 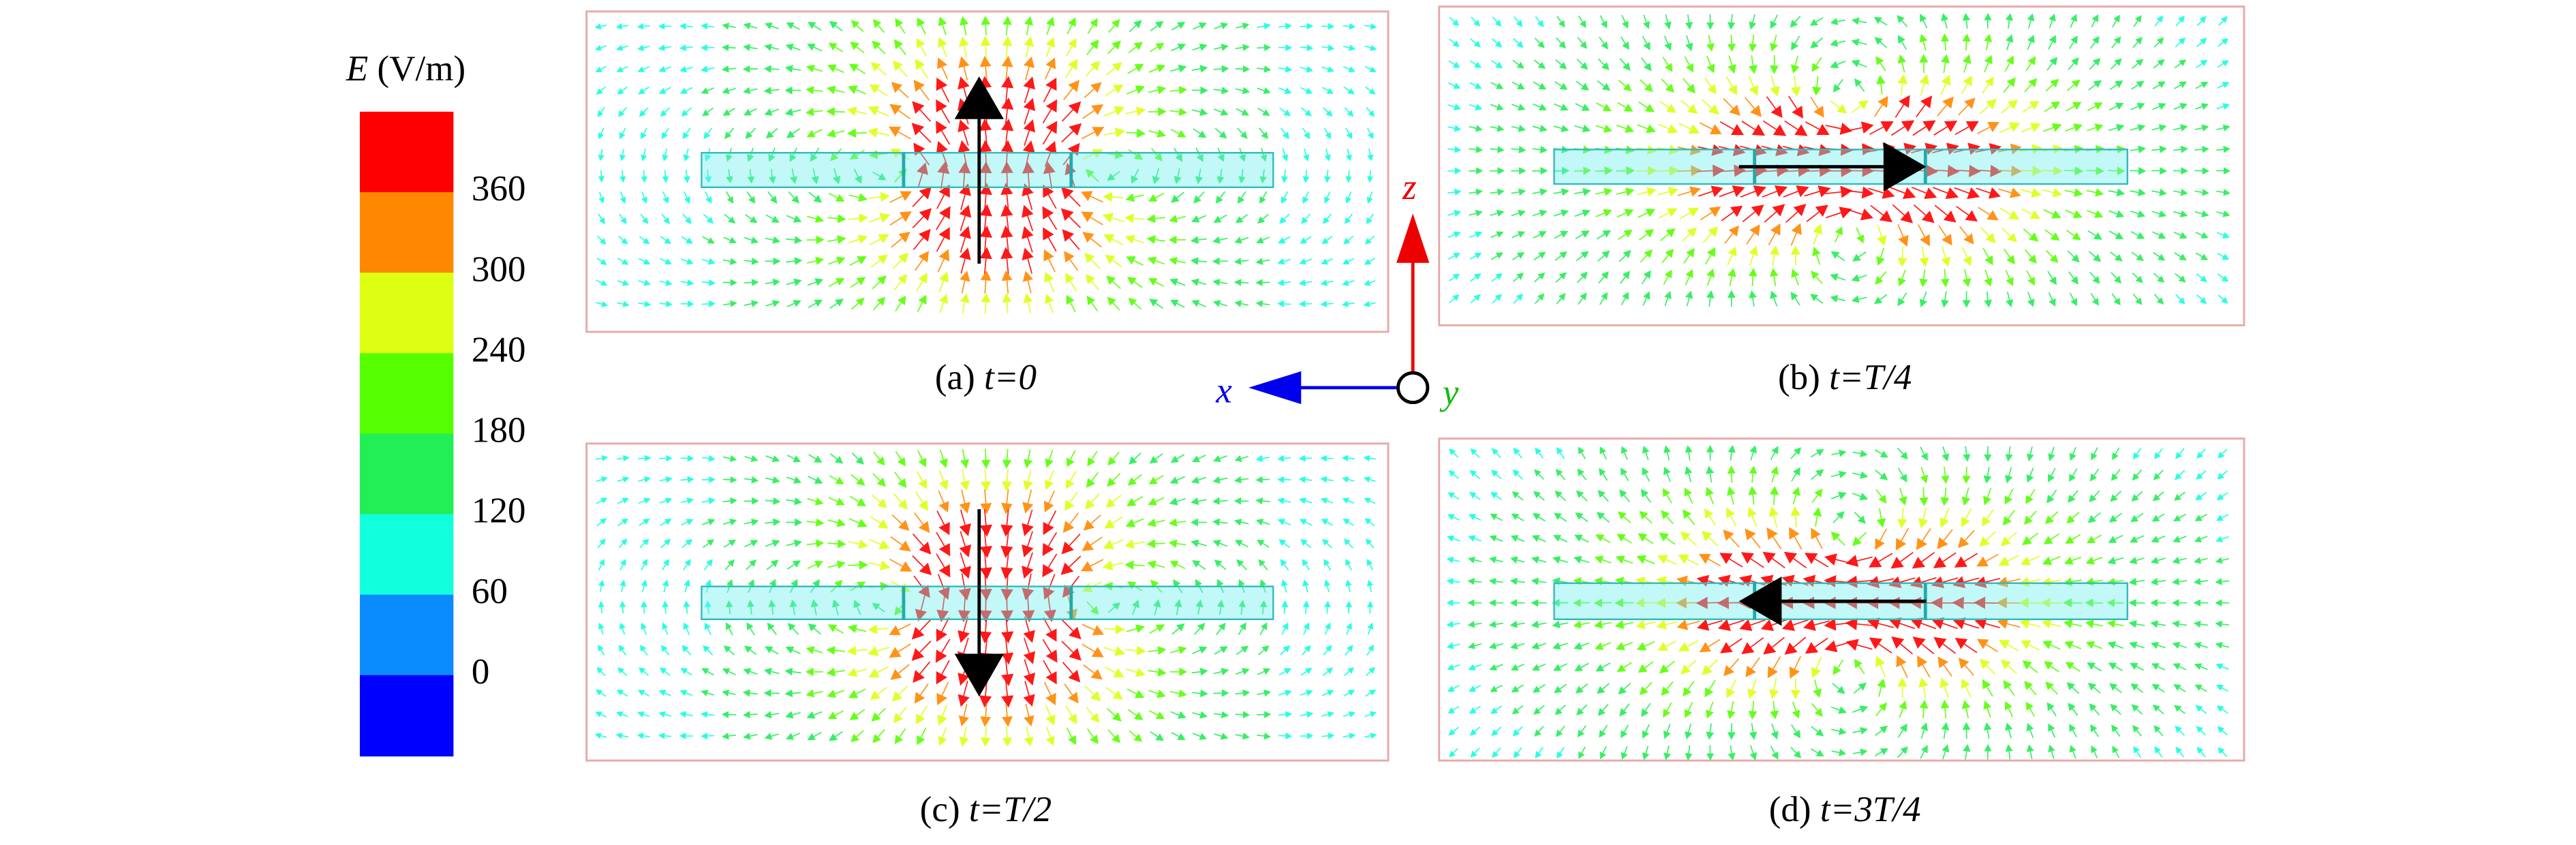 What do you see at coordinates (1413, 238) in the screenshot?
I see `z-arrowhead` at bounding box center [1413, 238].